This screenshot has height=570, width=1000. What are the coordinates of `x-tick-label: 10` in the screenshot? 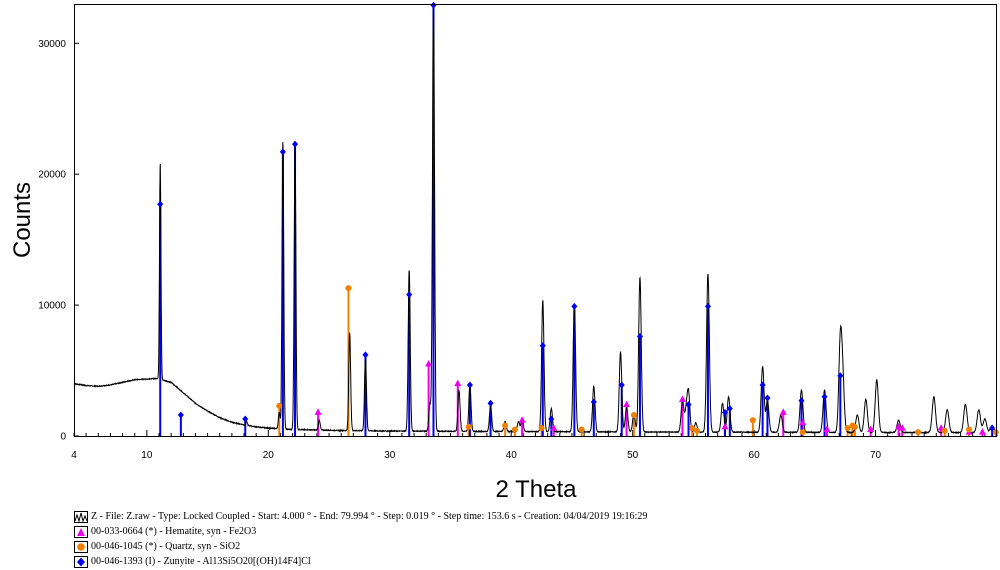 It's located at (147, 455).